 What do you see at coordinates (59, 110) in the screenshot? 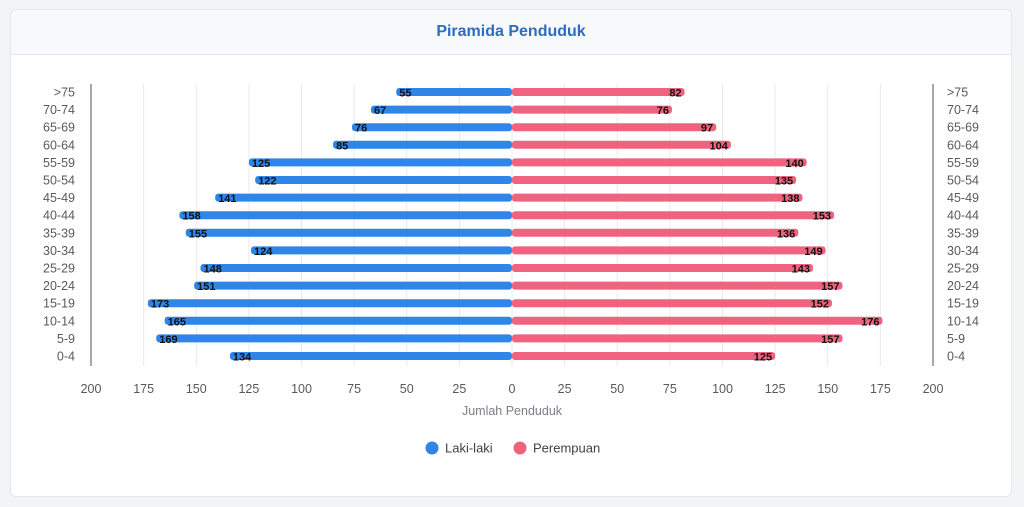
I see `y-tick-label-left: 70-74` at bounding box center [59, 110].